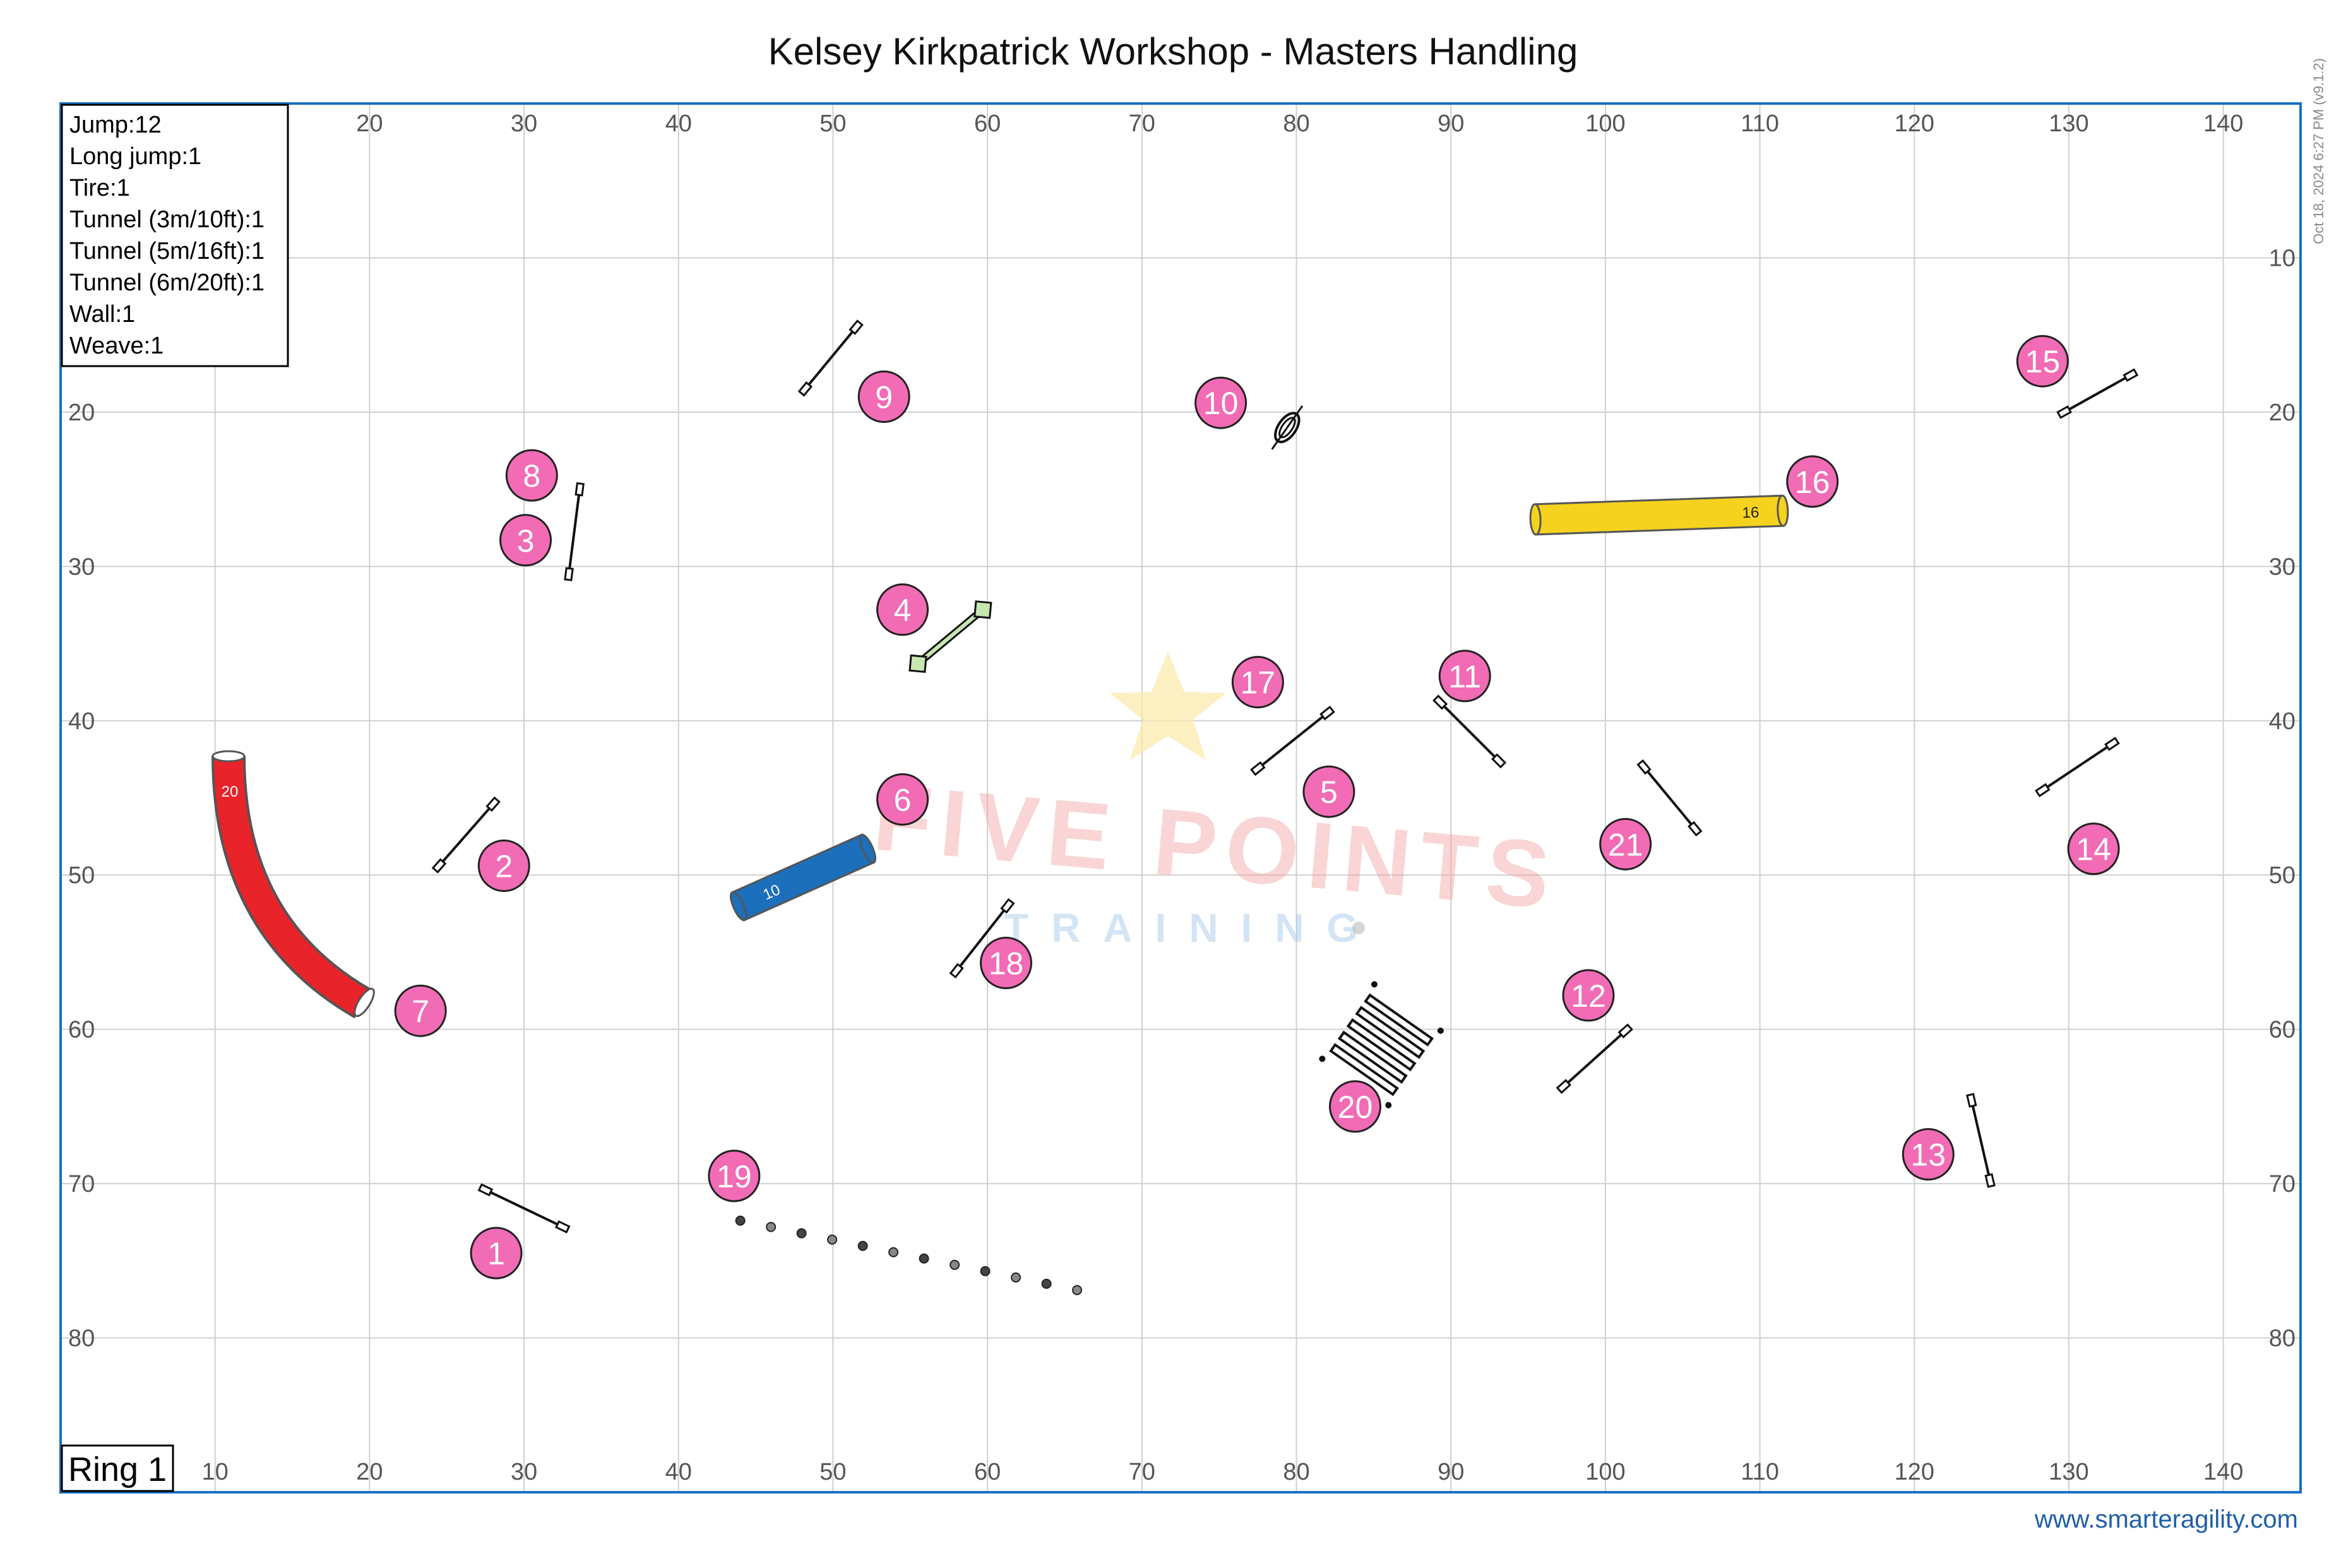 Image resolution: width=2346 pixels, height=1568 pixels. I want to click on x-tick-label-bottom: 110, so click(1760, 1472).